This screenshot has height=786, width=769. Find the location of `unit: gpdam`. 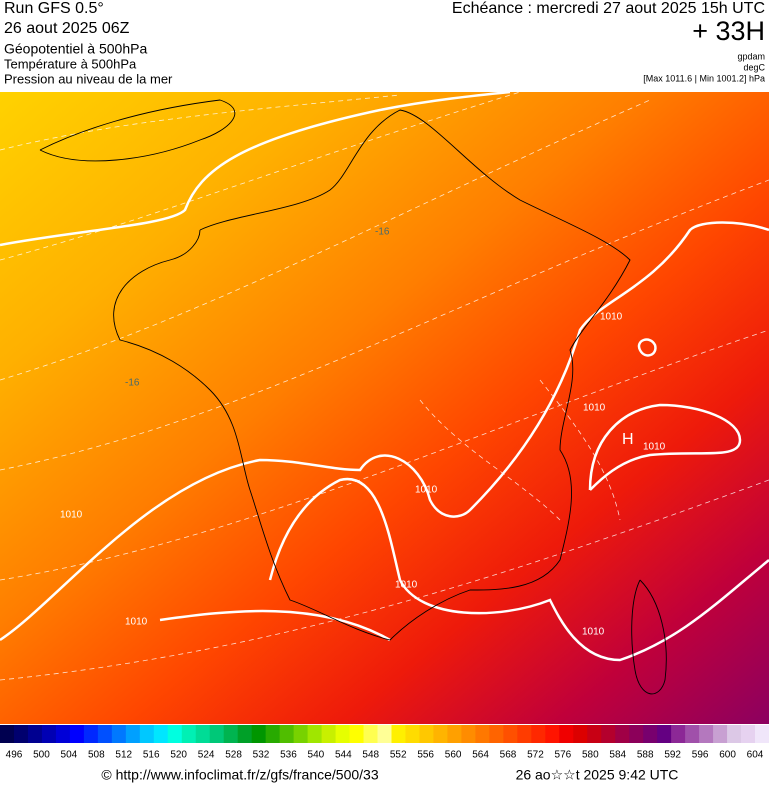

unit: gpdam is located at coordinates (751, 56).